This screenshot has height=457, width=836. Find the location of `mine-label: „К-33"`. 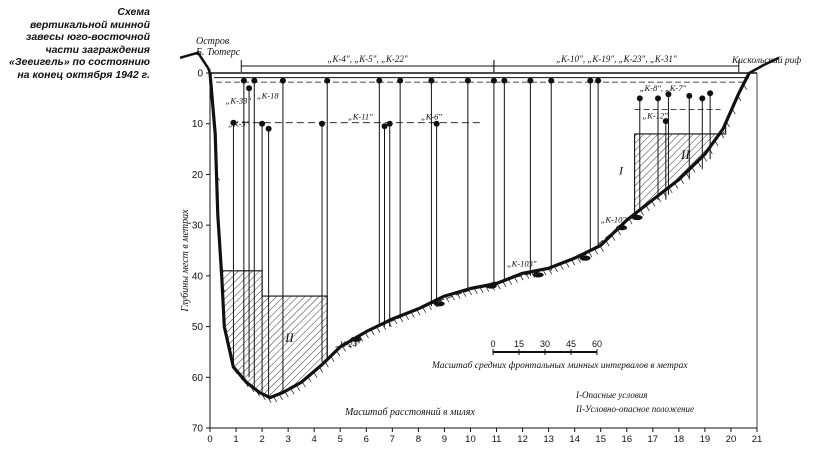

mine-label: „К-33" is located at coordinates (239, 100).